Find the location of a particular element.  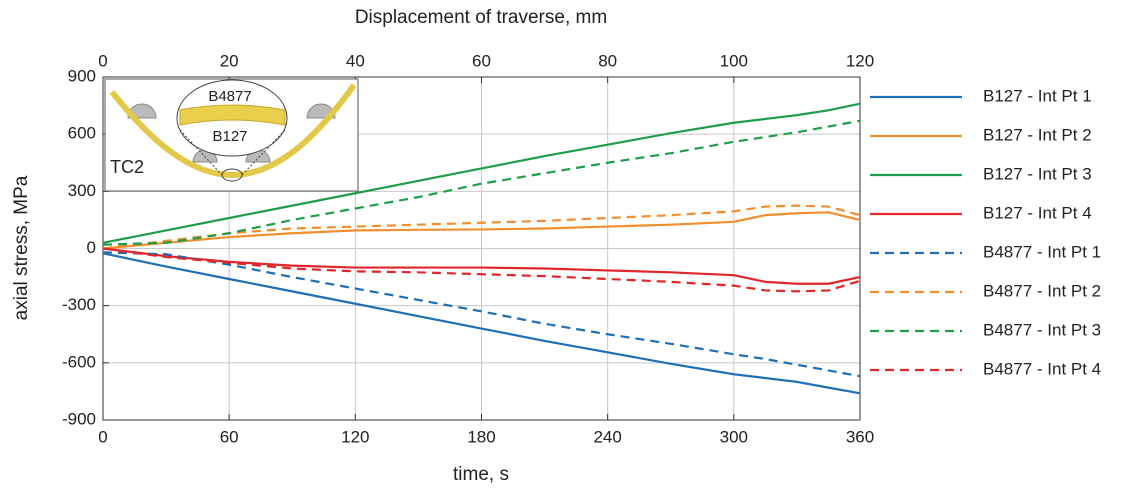

x2-tick-label: 80 is located at coordinates (607, 60).